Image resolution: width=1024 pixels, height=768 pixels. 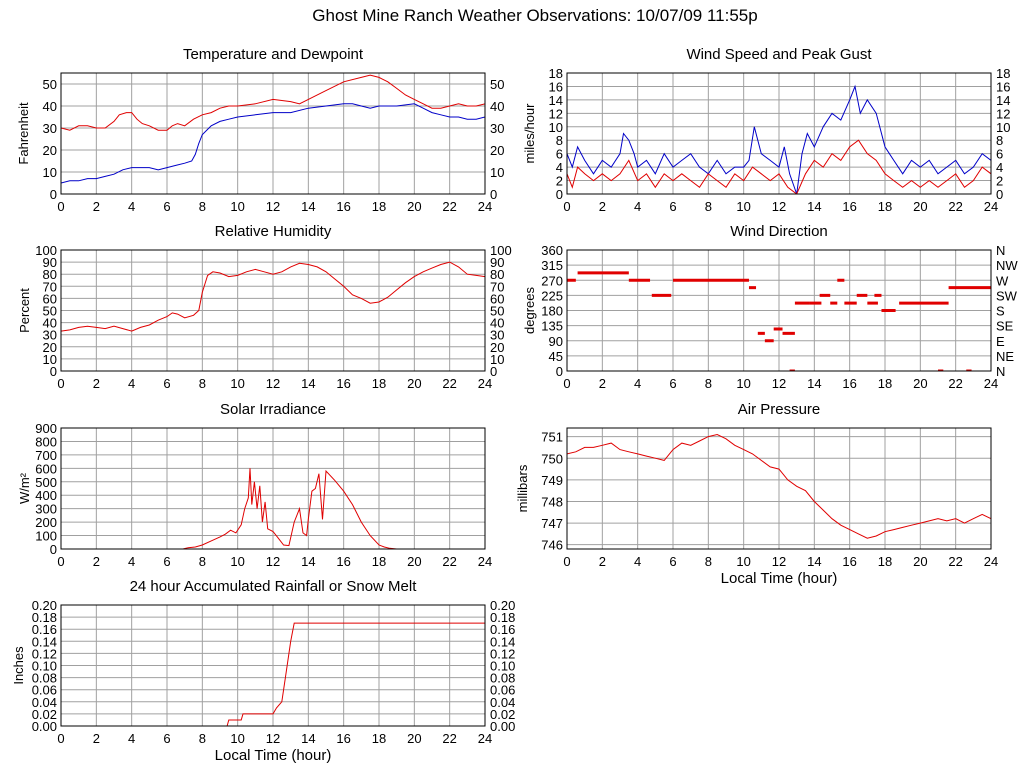 I want to click on temp-x-tick: 0, so click(x=60, y=206).